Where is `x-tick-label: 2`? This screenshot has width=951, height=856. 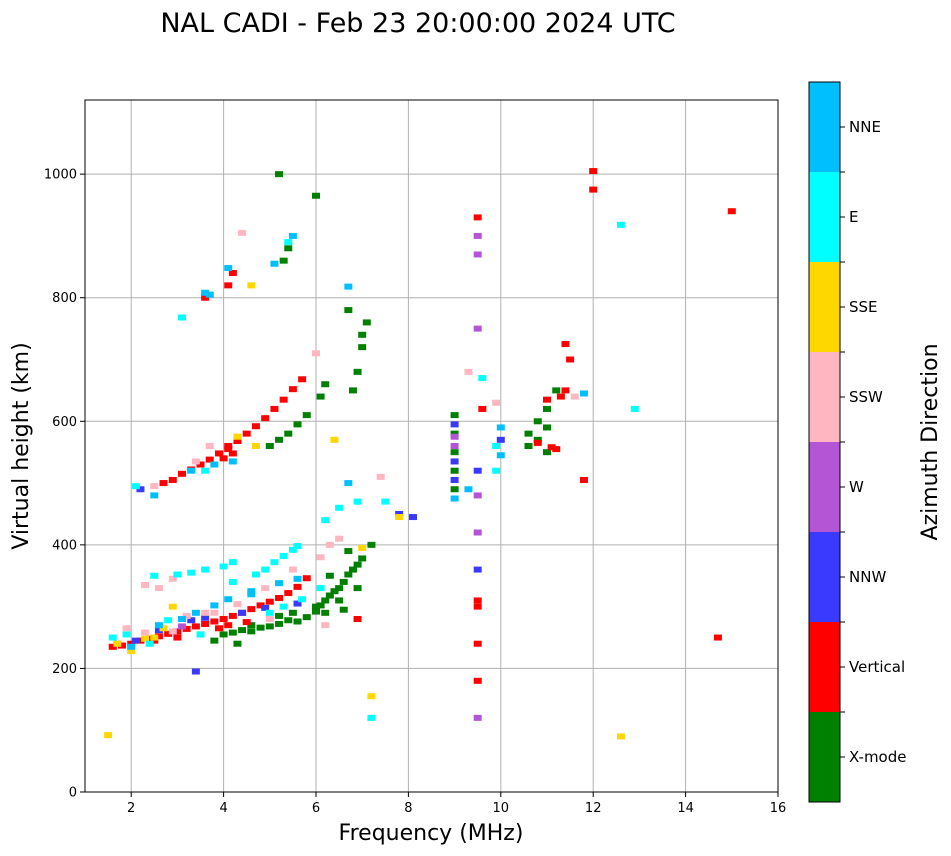 x-tick-label: 2 is located at coordinates (131, 808).